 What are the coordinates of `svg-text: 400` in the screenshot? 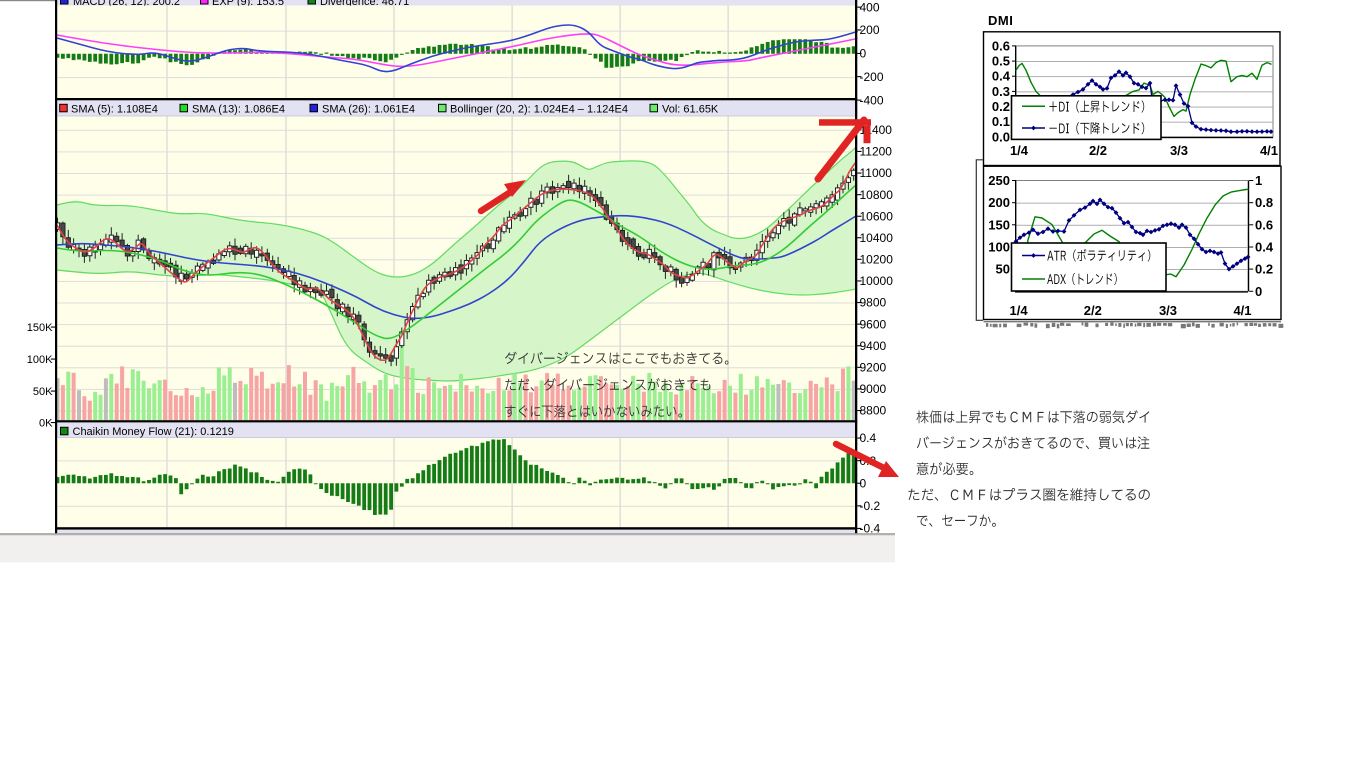 It's located at (870, 7).